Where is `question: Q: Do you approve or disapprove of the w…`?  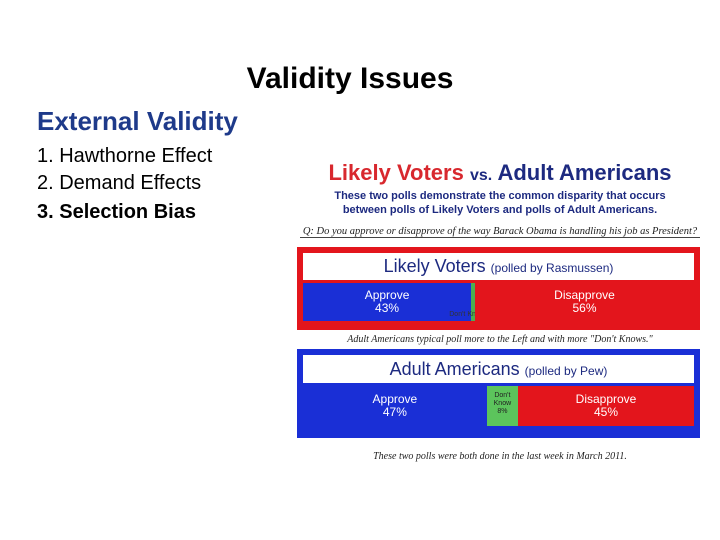
question: Q: Do you approve or disapprove of the w… is located at coordinates (500, 232).